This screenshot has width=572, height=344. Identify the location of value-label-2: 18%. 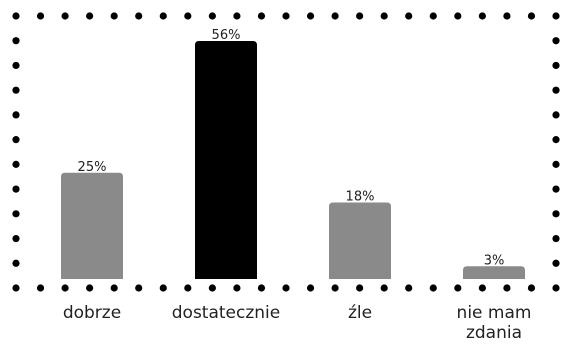
(360, 197).